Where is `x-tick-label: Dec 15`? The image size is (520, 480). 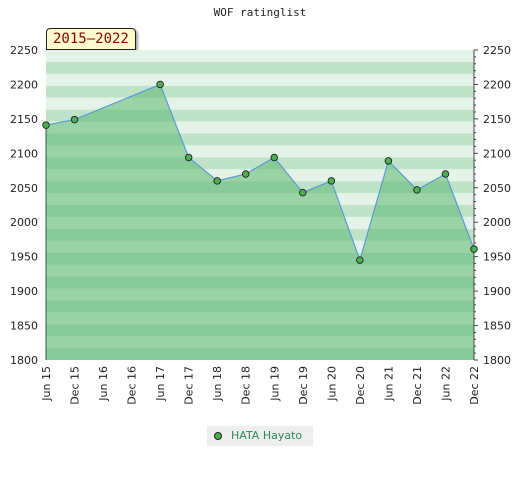 x-tick-label: Dec 15 is located at coordinates (75, 385).